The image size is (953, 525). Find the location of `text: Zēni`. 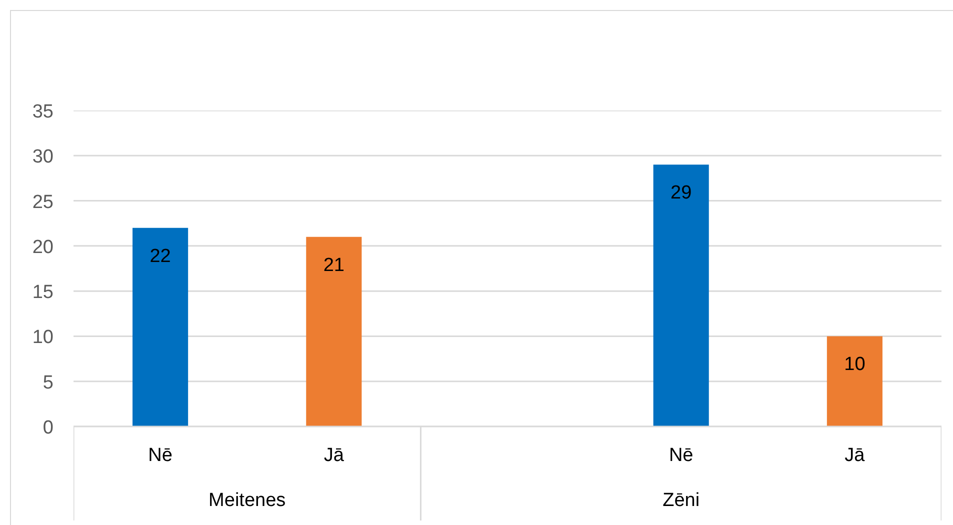

text: Zēni is located at coordinates (681, 500).